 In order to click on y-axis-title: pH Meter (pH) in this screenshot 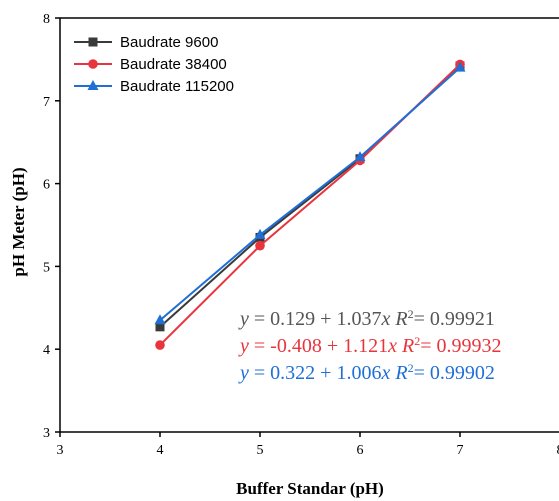, I will do `click(18, 221)`.